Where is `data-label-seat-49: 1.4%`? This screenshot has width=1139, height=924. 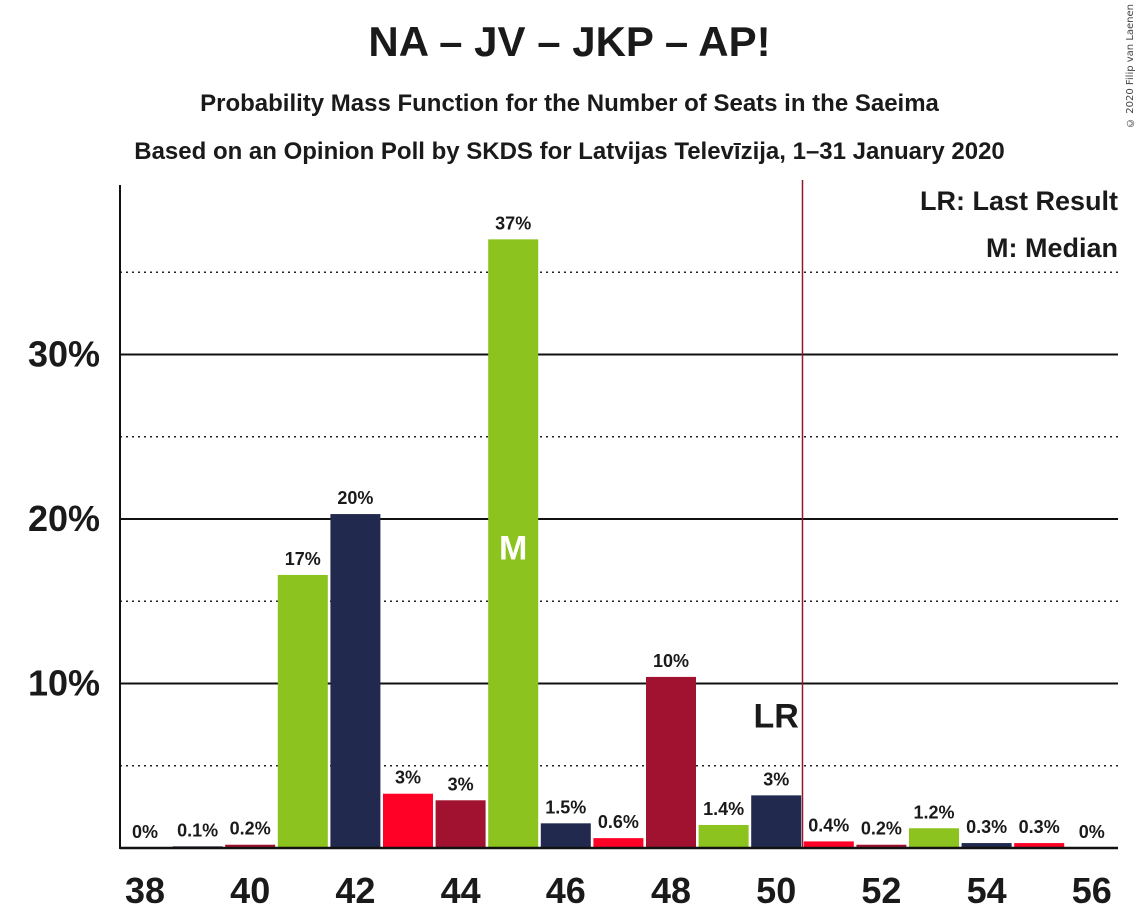 data-label-seat-49: 1.4% is located at coordinates (723, 809).